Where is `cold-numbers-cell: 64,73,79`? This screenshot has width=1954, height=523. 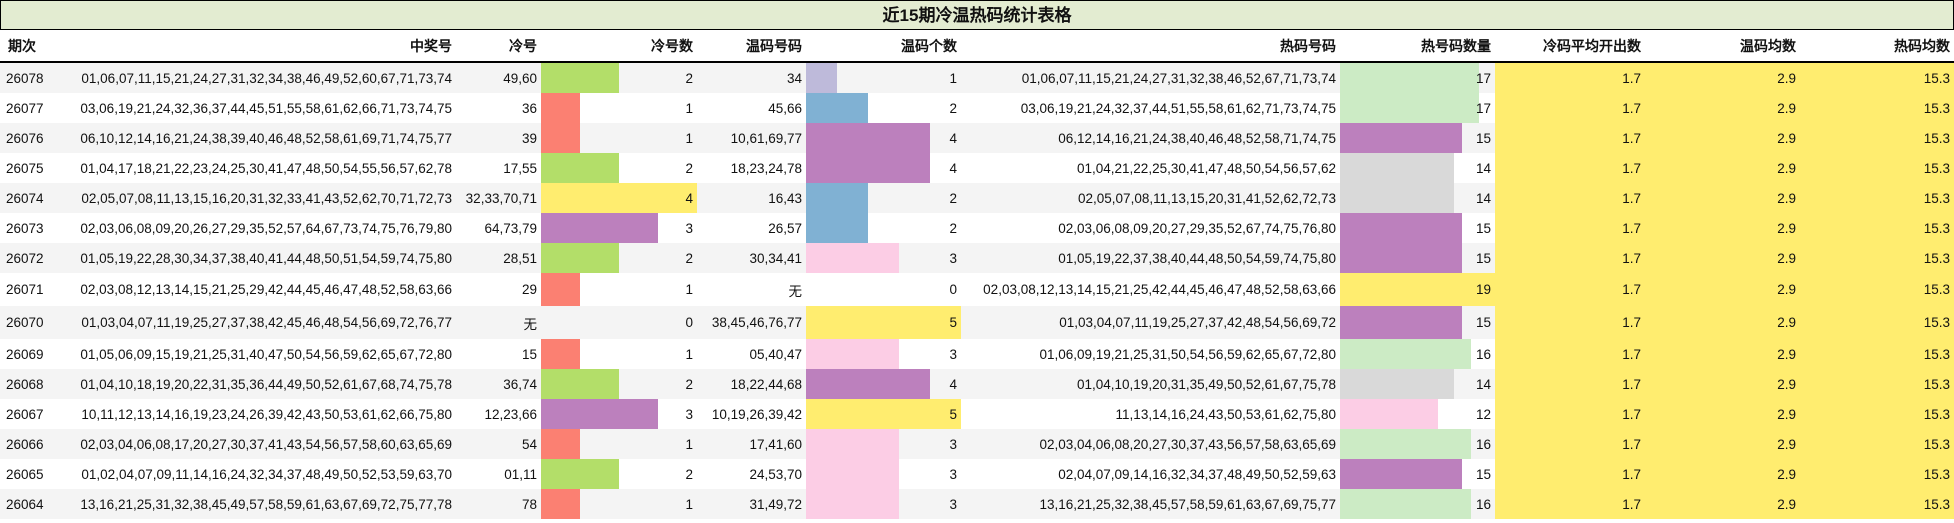
cold-numbers-cell: 64,73,79 is located at coordinates (510, 228).